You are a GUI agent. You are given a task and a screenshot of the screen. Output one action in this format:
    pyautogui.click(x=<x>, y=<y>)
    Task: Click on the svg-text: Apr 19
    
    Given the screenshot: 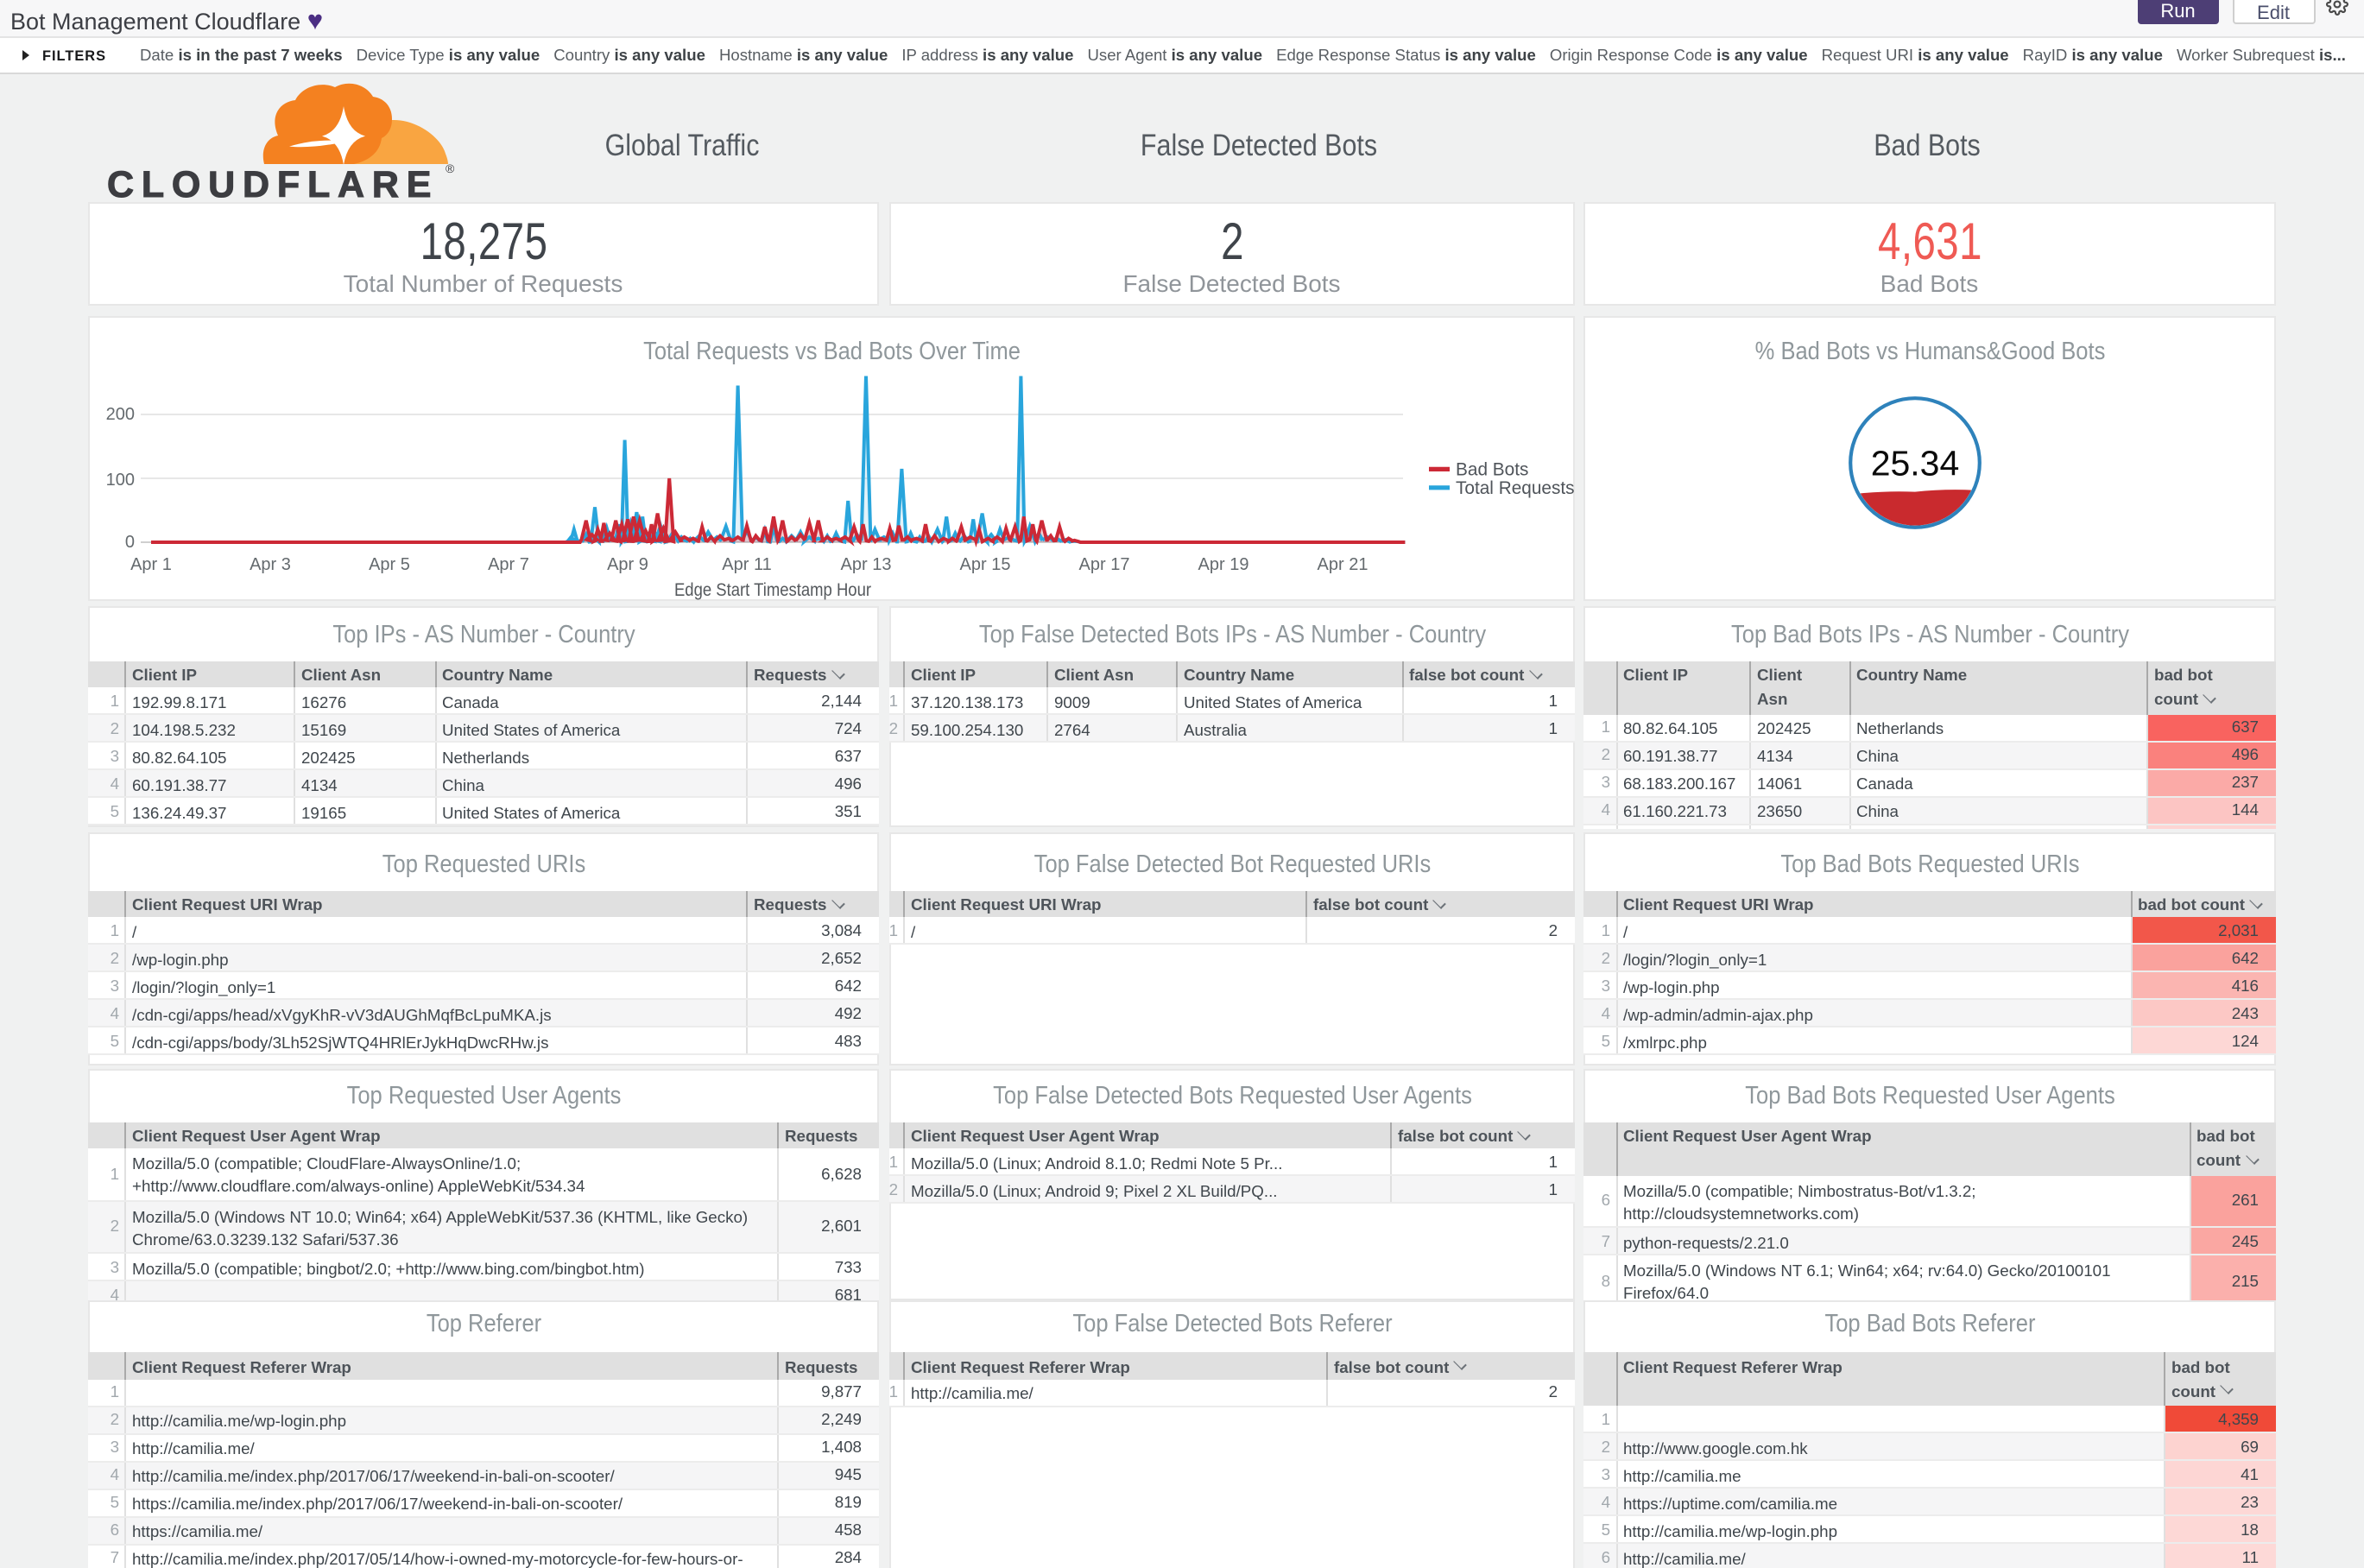 What is the action you would take?
    pyautogui.click(x=1223, y=564)
    